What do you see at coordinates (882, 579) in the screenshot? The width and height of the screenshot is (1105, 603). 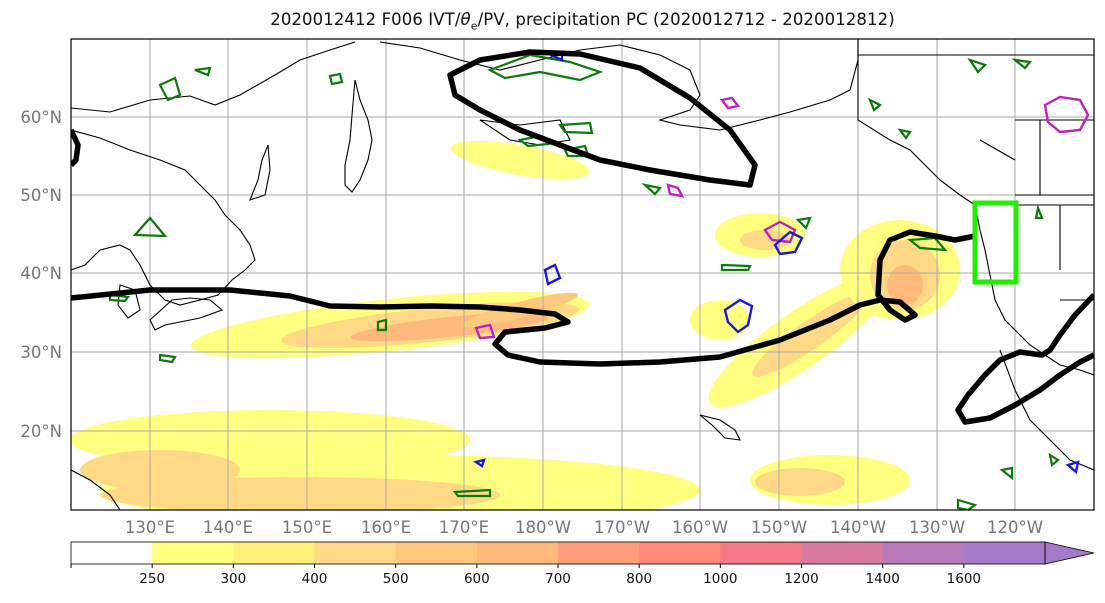 I see `colorbar-tick-label: 1400` at bounding box center [882, 579].